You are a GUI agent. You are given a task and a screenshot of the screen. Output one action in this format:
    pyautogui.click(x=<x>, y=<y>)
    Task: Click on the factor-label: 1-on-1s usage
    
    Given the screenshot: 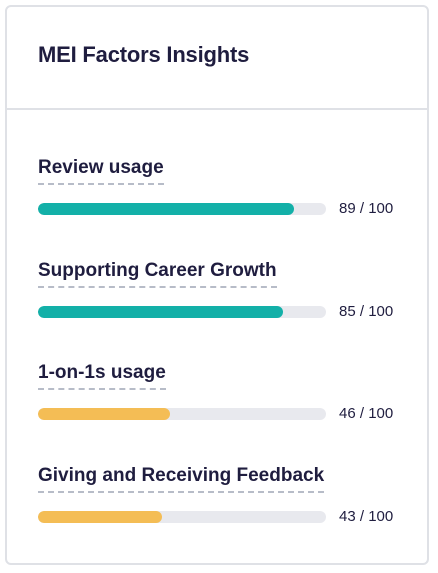 What is the action you would take?
    pyautogui.click(x=102, y=376)
    